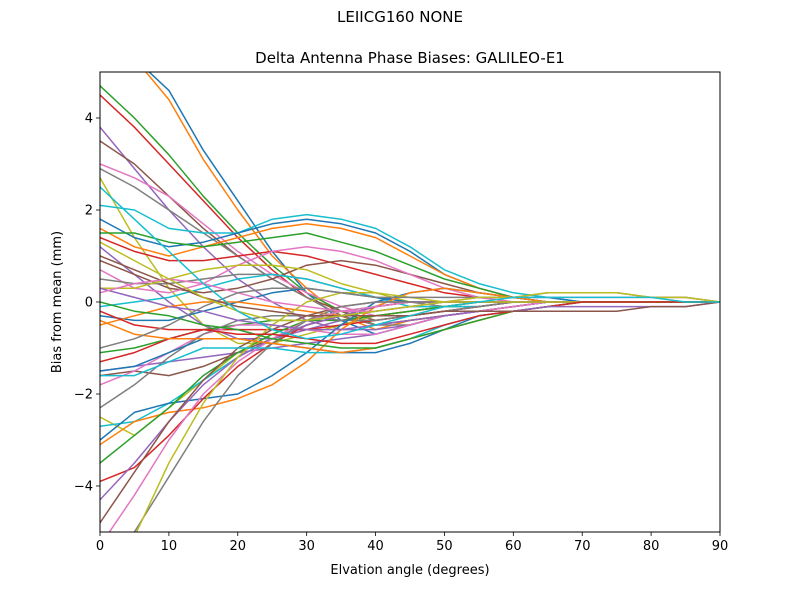  I want to click on y-axis-label: Bias from mean (mm), so click(57, 302).